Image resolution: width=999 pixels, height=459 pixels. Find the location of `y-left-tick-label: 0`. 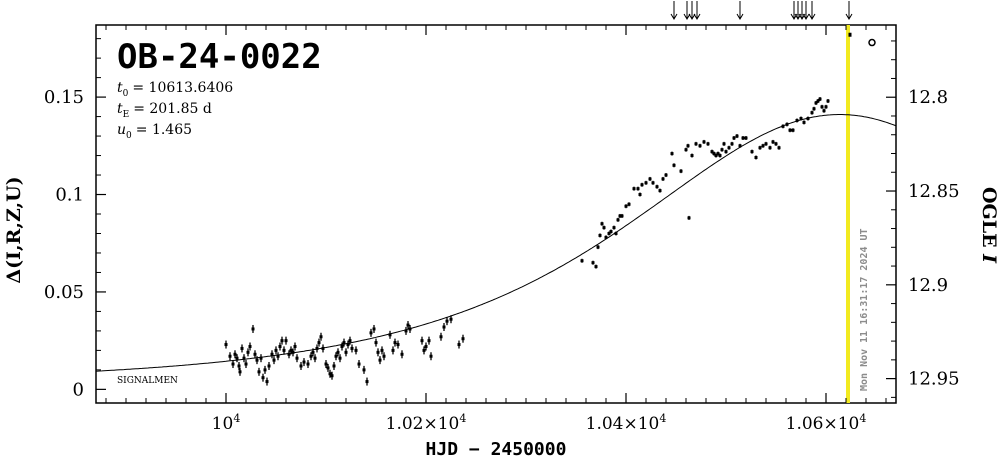

y-left-tick-label: 0 is located at coordinates (78, 389).